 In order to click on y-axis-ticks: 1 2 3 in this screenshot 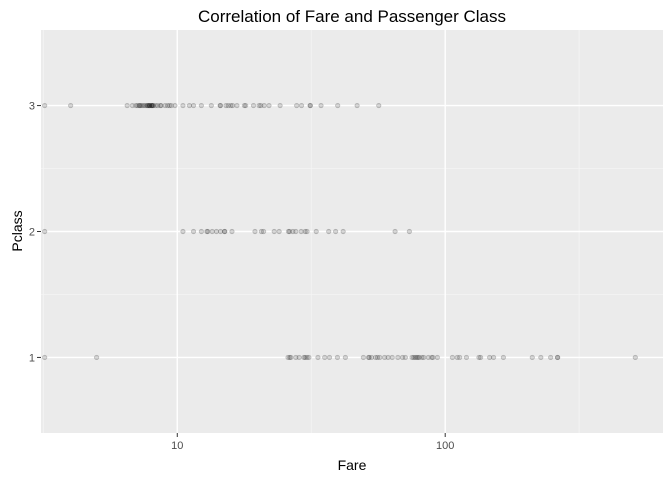, I will do `click(35, 232)`.